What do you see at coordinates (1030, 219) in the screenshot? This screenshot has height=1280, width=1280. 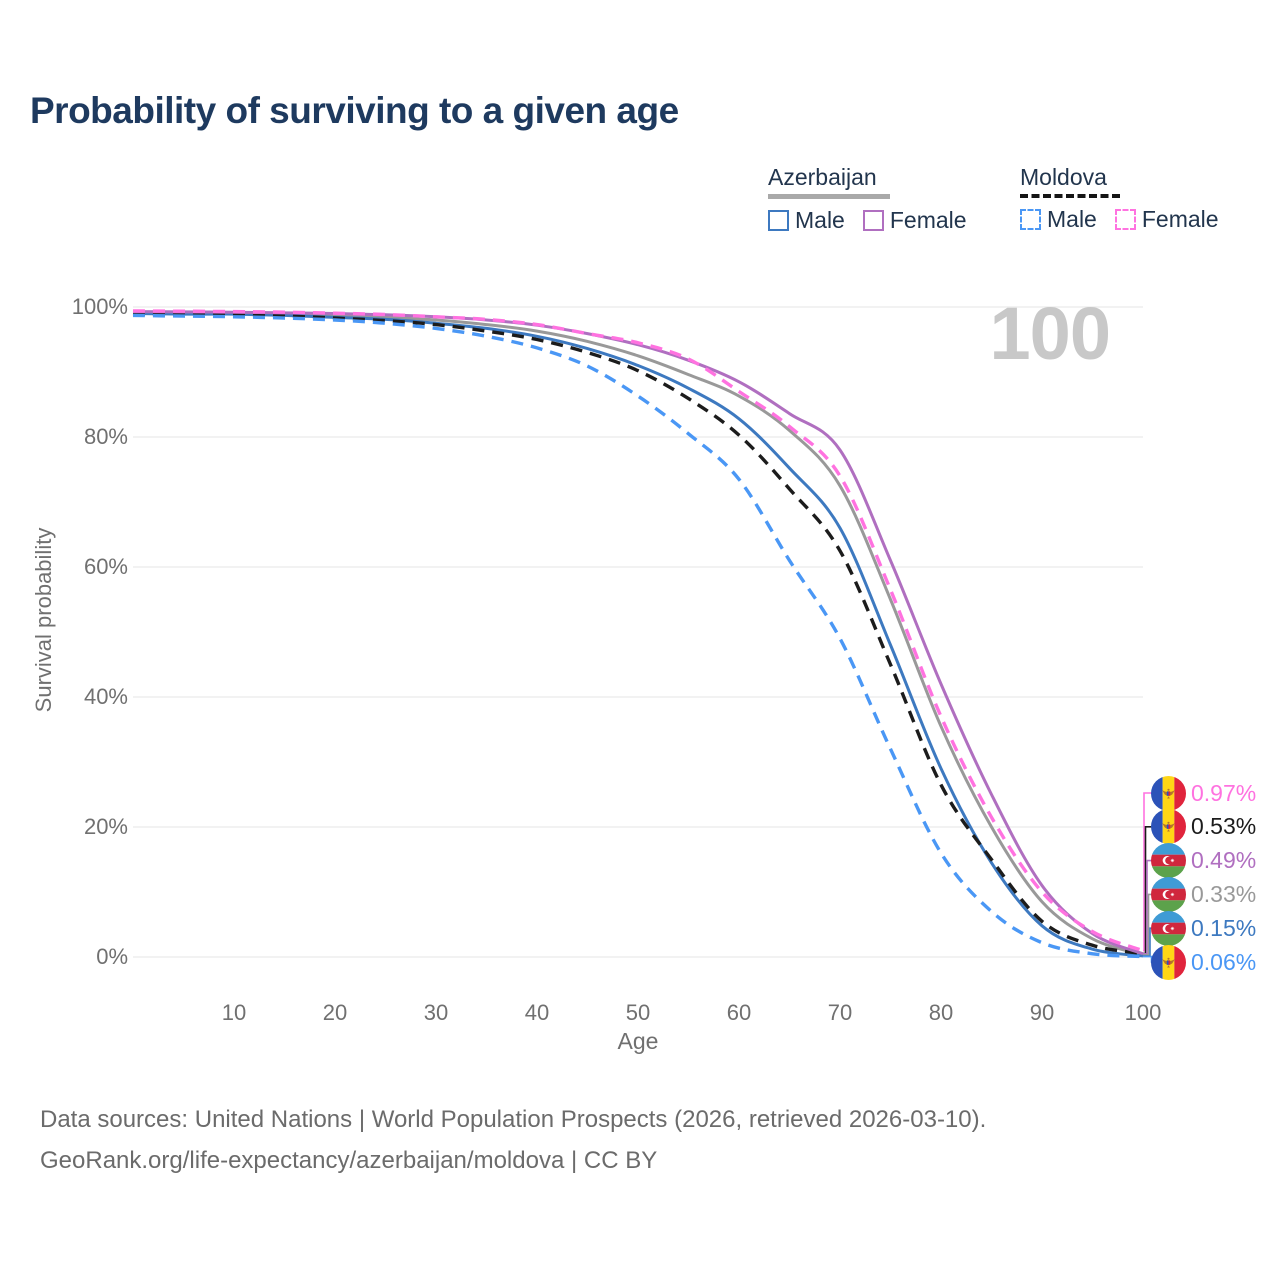 I see `moldova-male-checkbox` at bounding box center [1030, 219].